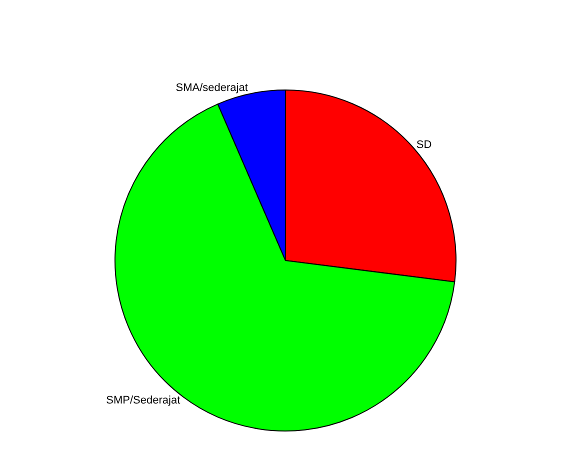 The height and width of the screenshot is (461, 571). What do you see at coordinates (424, 145) in the screenshot?
I see `slice-label: SD` at bounding box center [424, 145].